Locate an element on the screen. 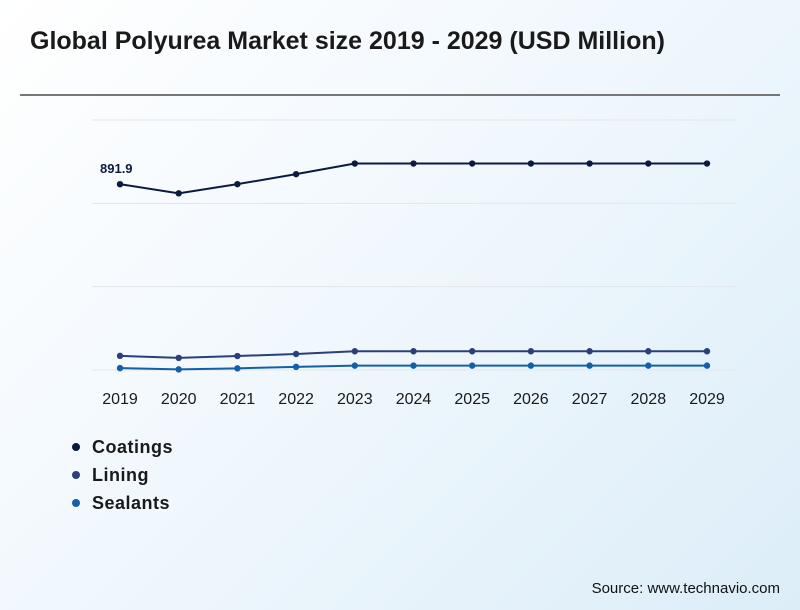 This screenshot has height=610, width=800. x-tick-label: 2024 is located at coordinates (414, 399).